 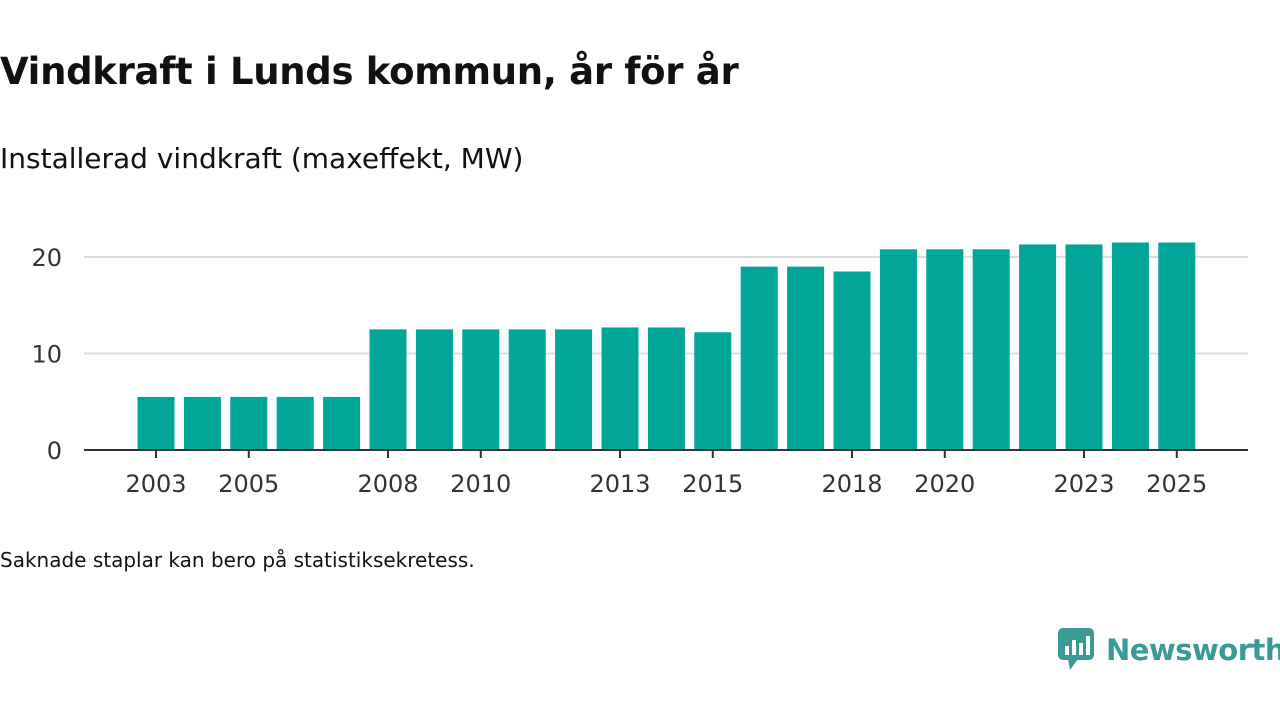 What do you see at coordinates (713, 391) in the screenshot?
I see `bar-2015` at bounding box center [713, 391].